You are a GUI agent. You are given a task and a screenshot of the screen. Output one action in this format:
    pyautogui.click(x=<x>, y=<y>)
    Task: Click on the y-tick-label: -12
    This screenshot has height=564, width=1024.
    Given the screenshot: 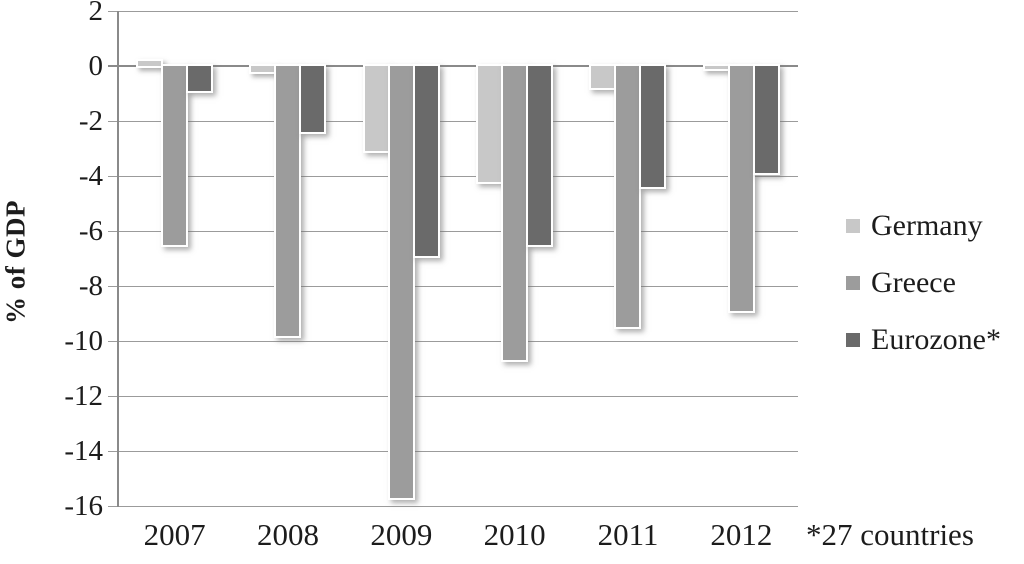 What is the action you would take?
    pyautogui.click(x=83, y=396)
    